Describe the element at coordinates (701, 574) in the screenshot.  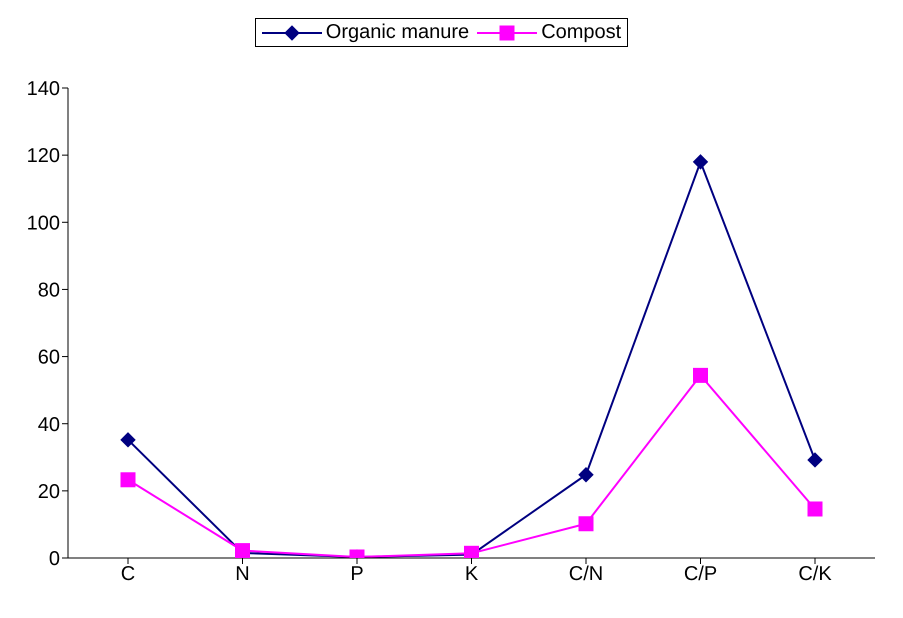
I see `x-tick-label: C/P` at that location.